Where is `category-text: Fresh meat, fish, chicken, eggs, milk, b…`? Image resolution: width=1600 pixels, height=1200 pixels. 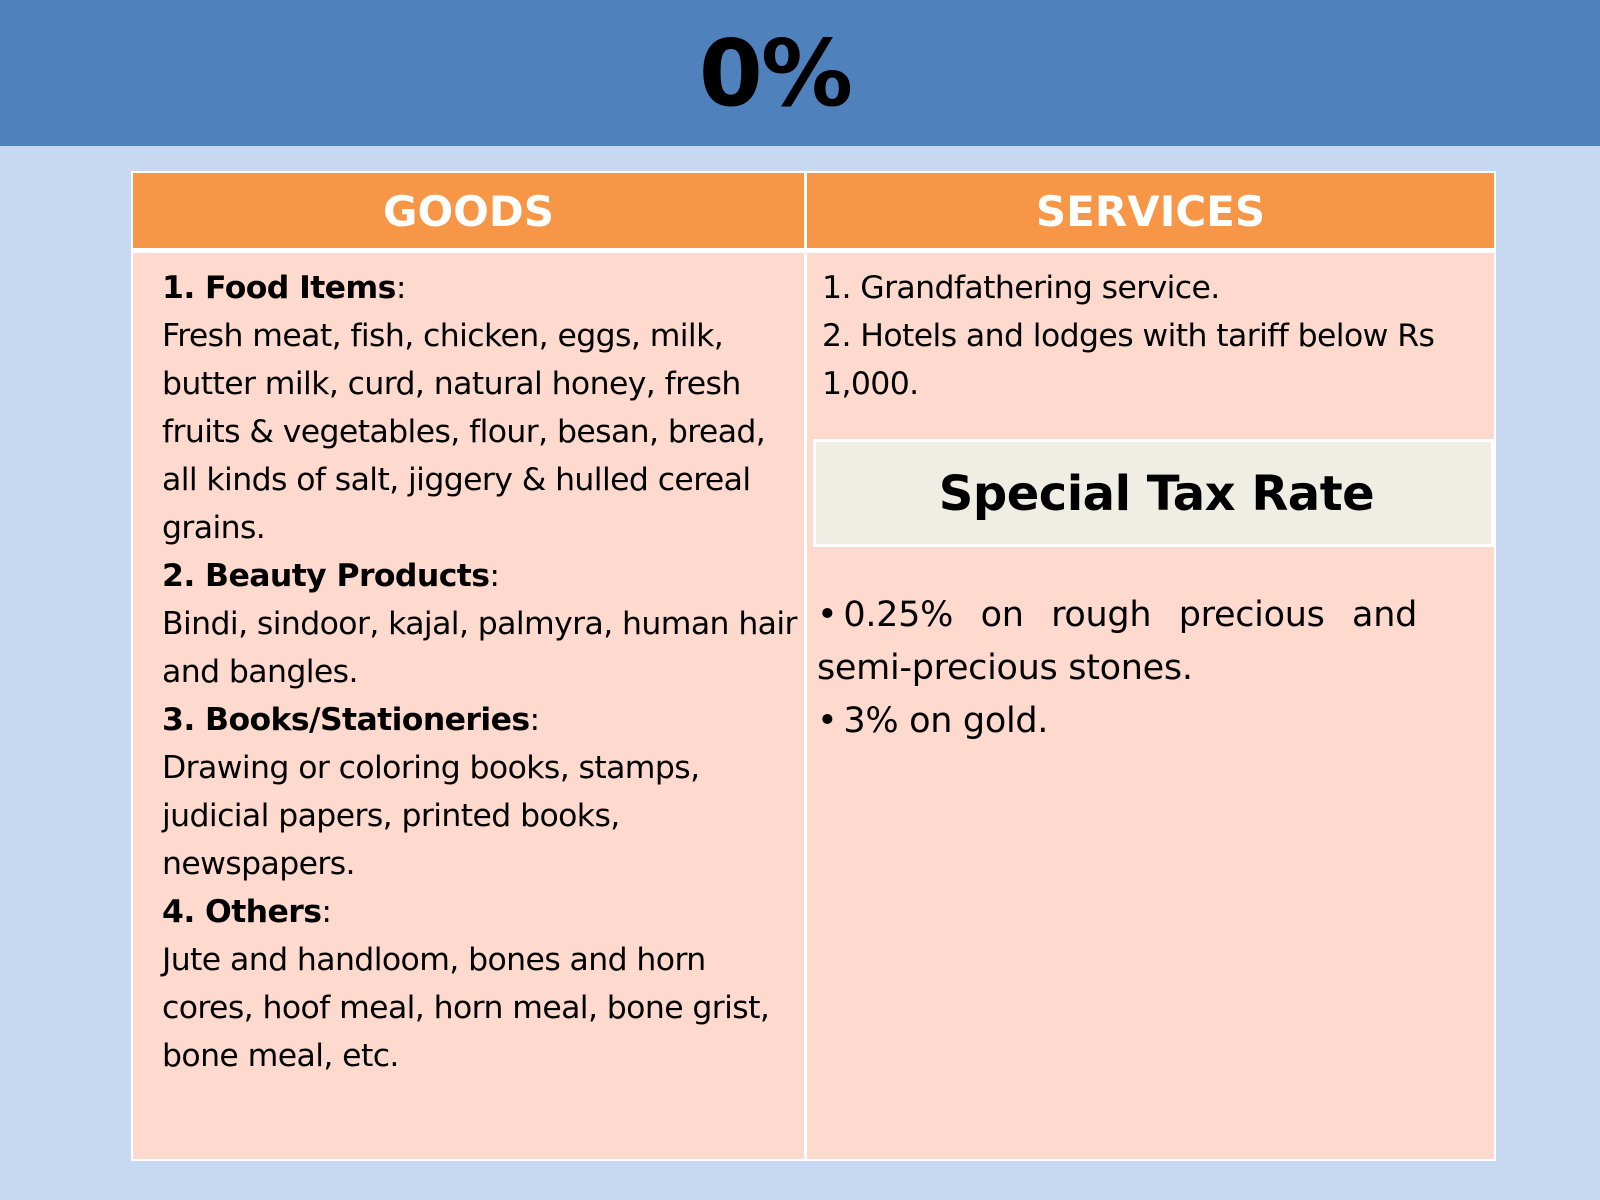 category-text: Fresh meat, fish, chicken, eggs, milk, b… is located at coordinates (464, 432).